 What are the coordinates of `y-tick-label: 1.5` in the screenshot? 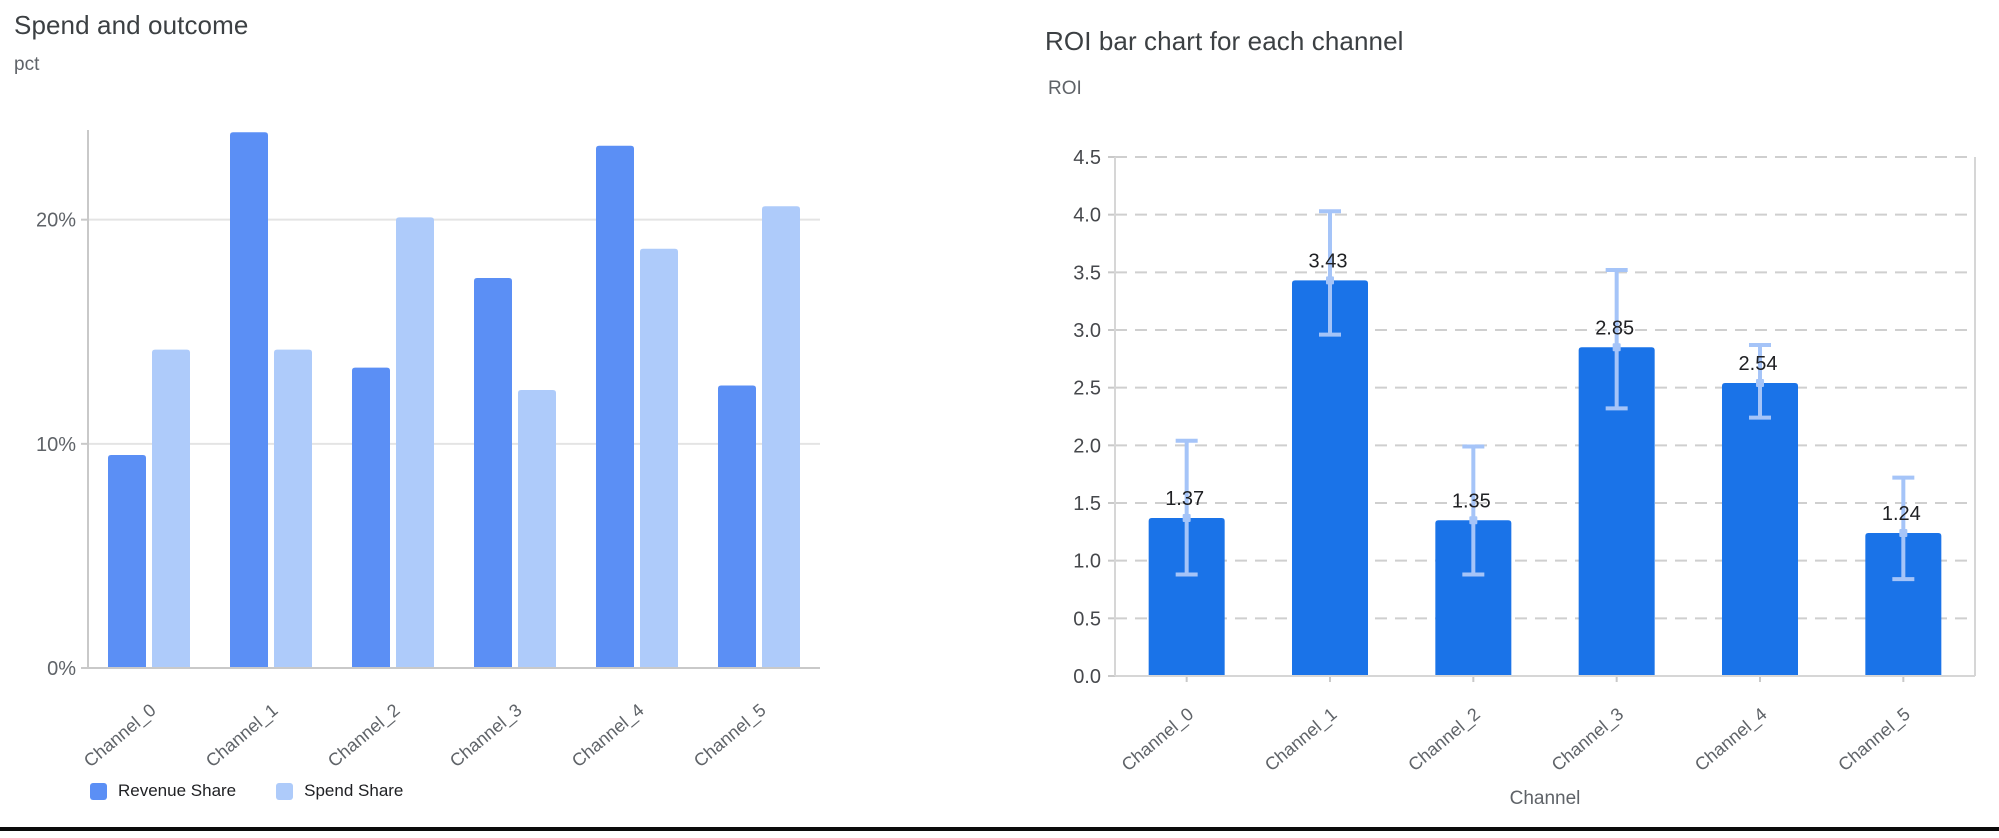 It's located at (1087, 504).